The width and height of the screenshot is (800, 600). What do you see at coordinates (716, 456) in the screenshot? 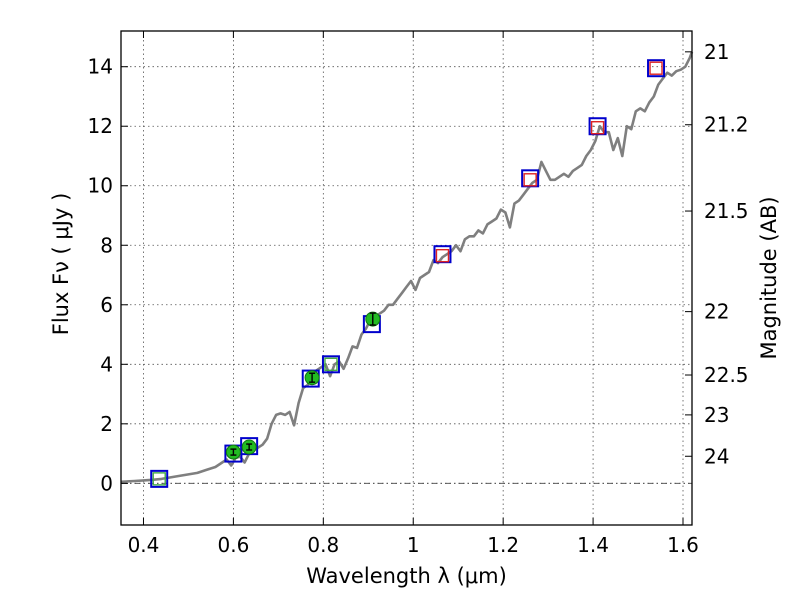
I see `magnitude-tick-label: 24` at bounding box center [716, 456].